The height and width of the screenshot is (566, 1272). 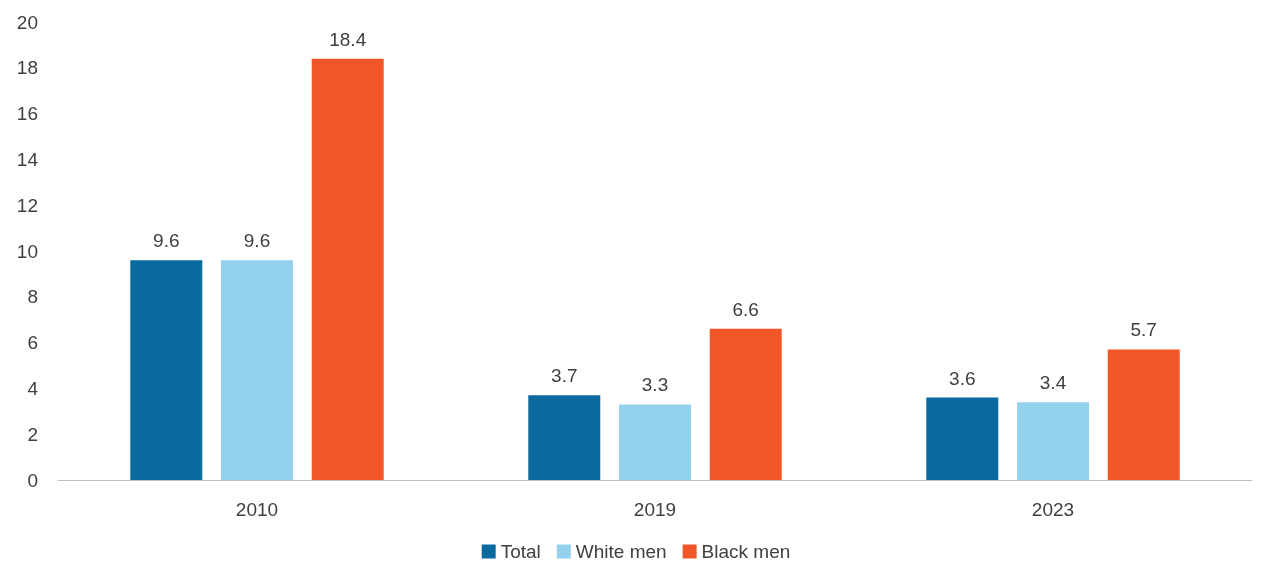 I want to click on y-tick-label: 10, so click(x=27, y=251).